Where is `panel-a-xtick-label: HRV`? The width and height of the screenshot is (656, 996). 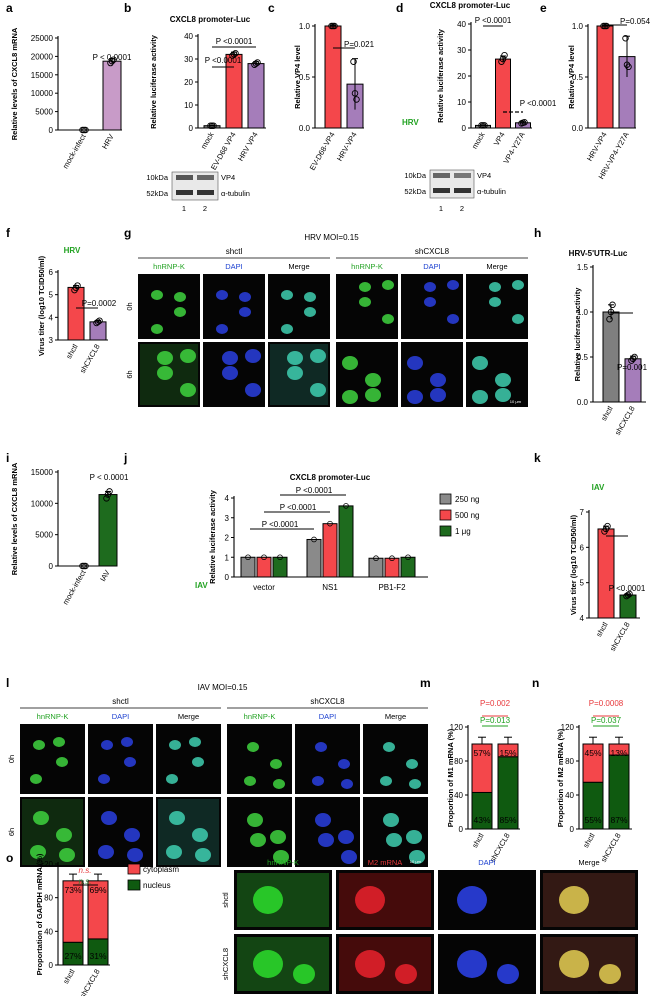 panel-a-xtick-label: HRV is located at coordinates (108, 142).